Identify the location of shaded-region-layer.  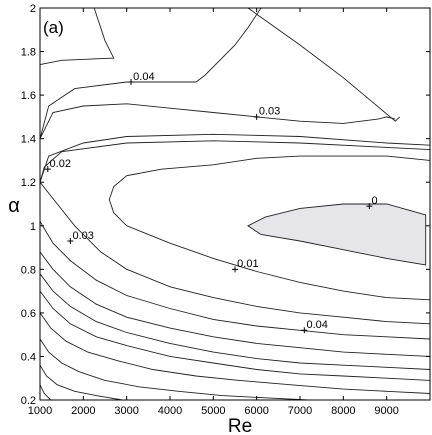
(337, 234).